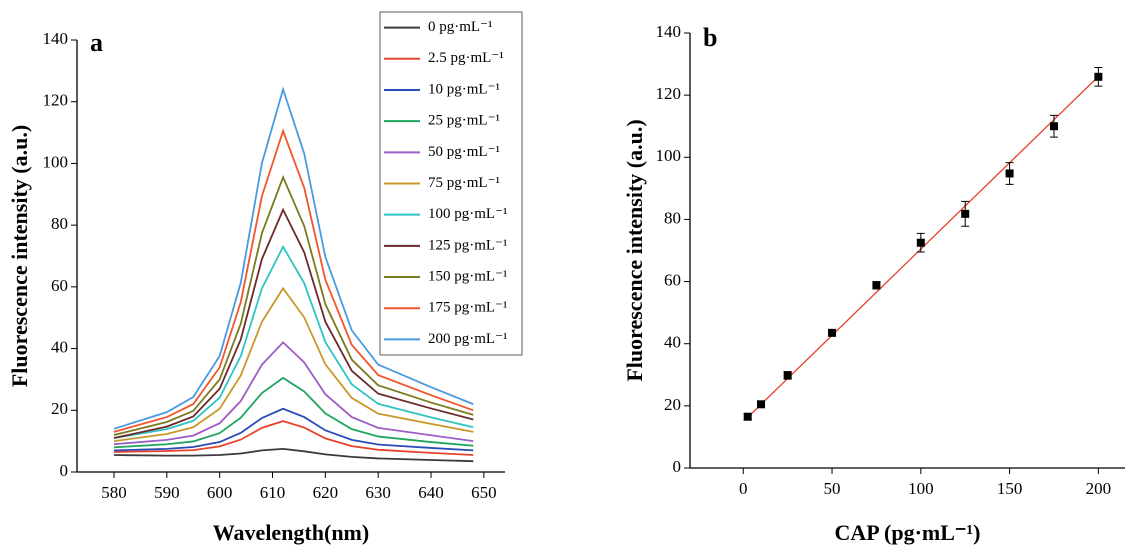 The width and height of the screenshot is (1140, 550). I want to click on x-tick-label: 640, so click(431, 492).